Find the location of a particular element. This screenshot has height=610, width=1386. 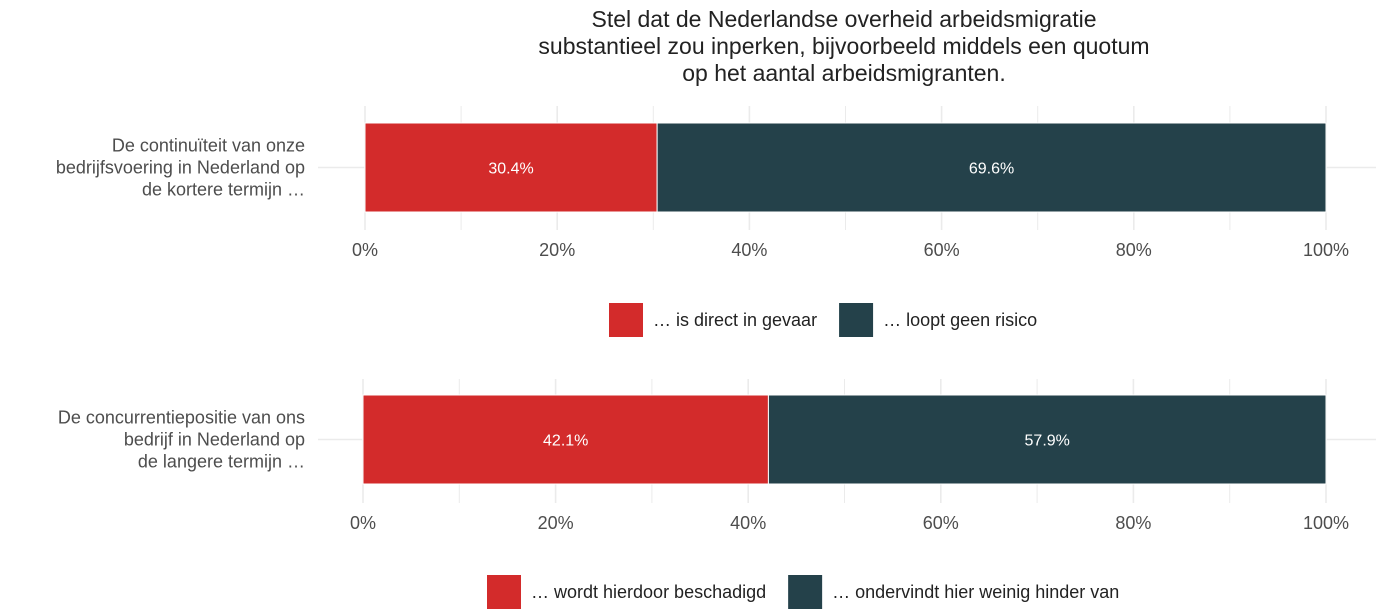

bar-value-label: 57.9% is located at coordinates (1047, 441).